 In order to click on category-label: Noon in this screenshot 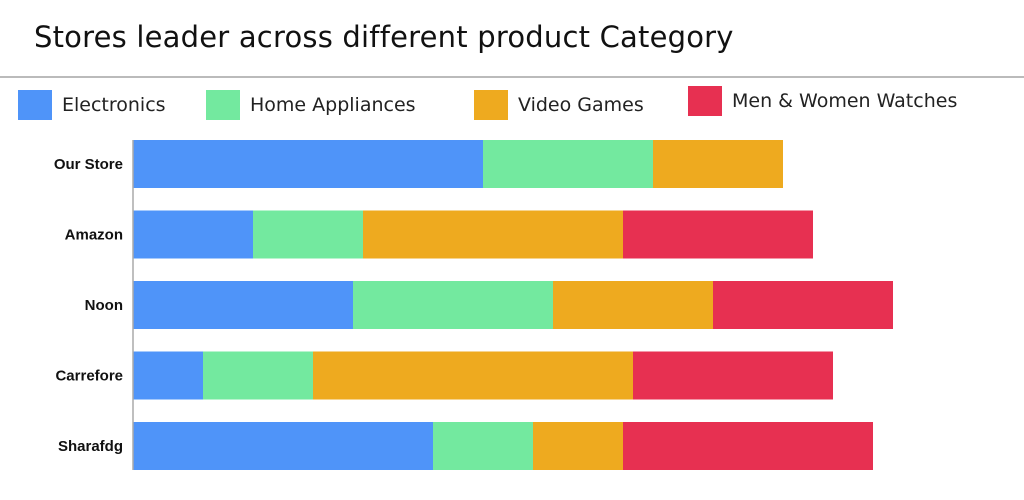, I will do `click(104, 305)`.